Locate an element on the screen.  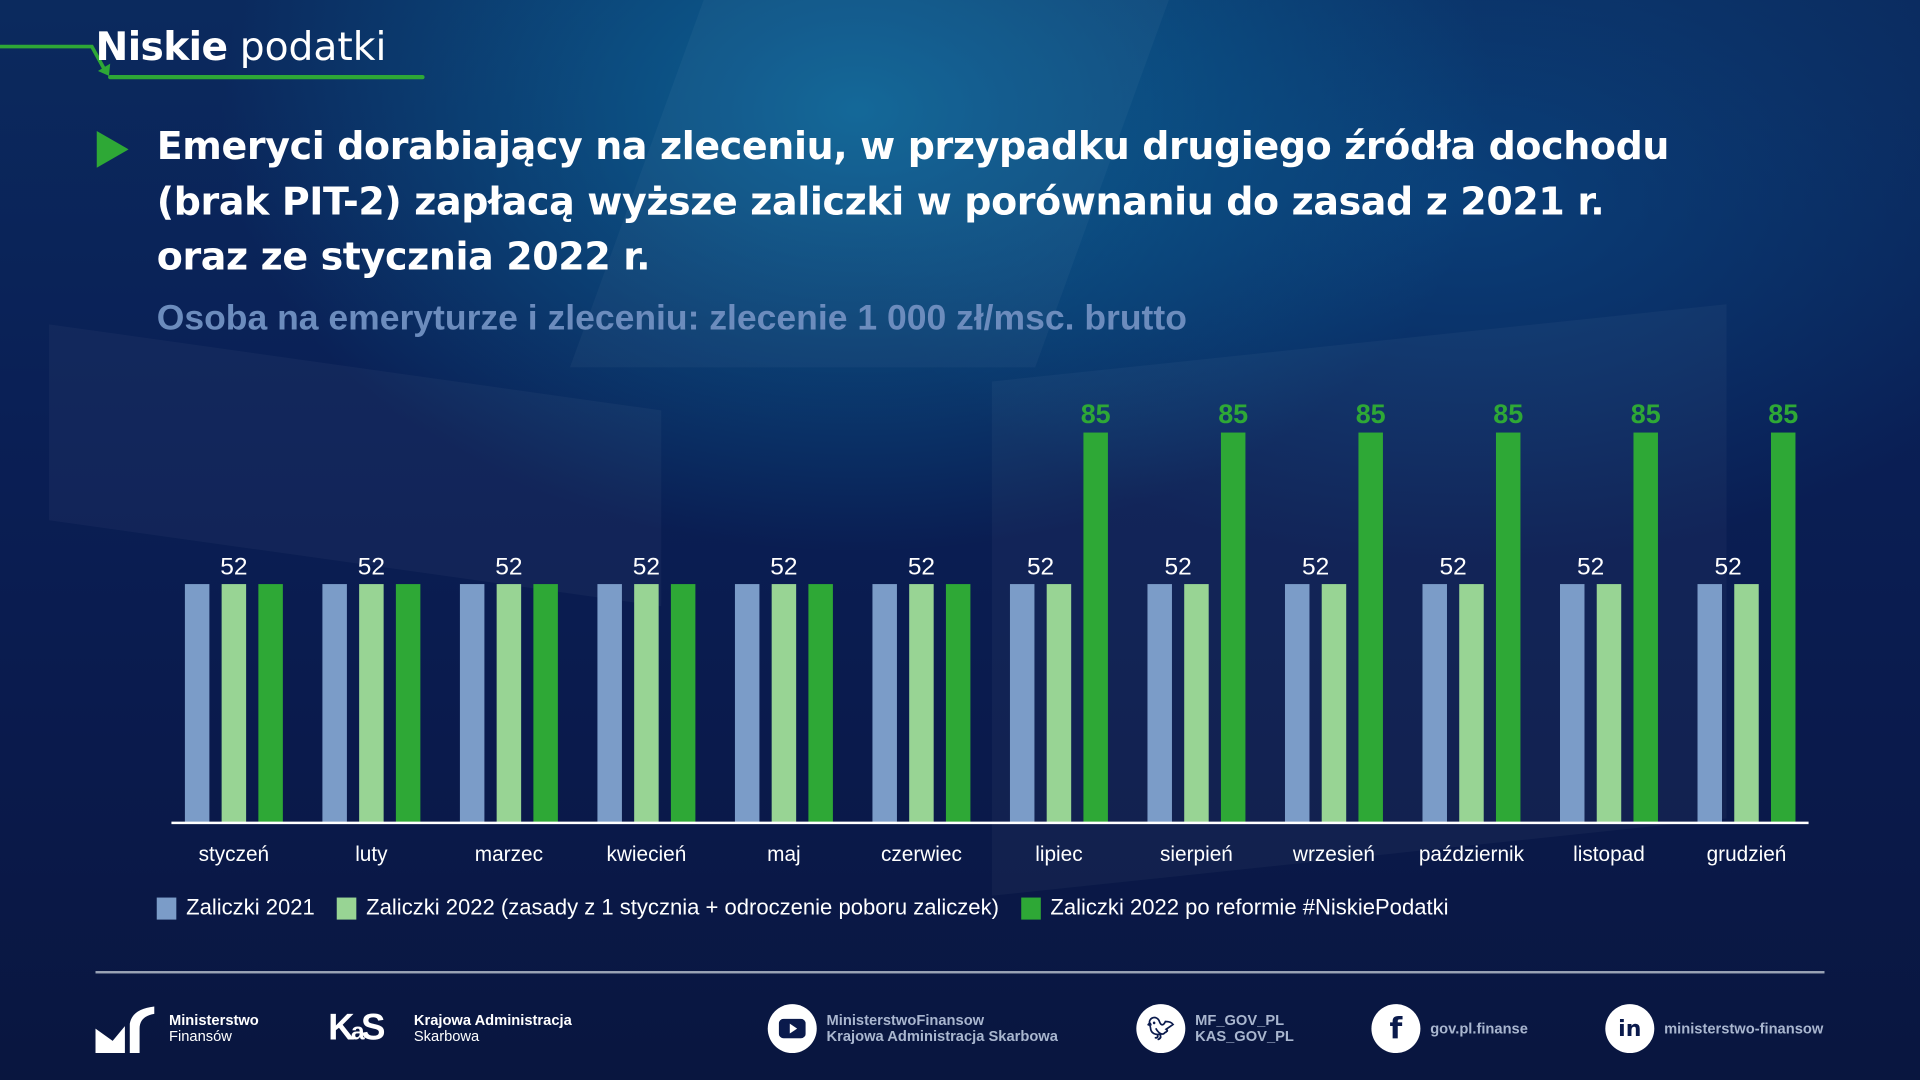
linkedin-link: in ministerstwo-finansow is located at coordinates (1714, 1028).